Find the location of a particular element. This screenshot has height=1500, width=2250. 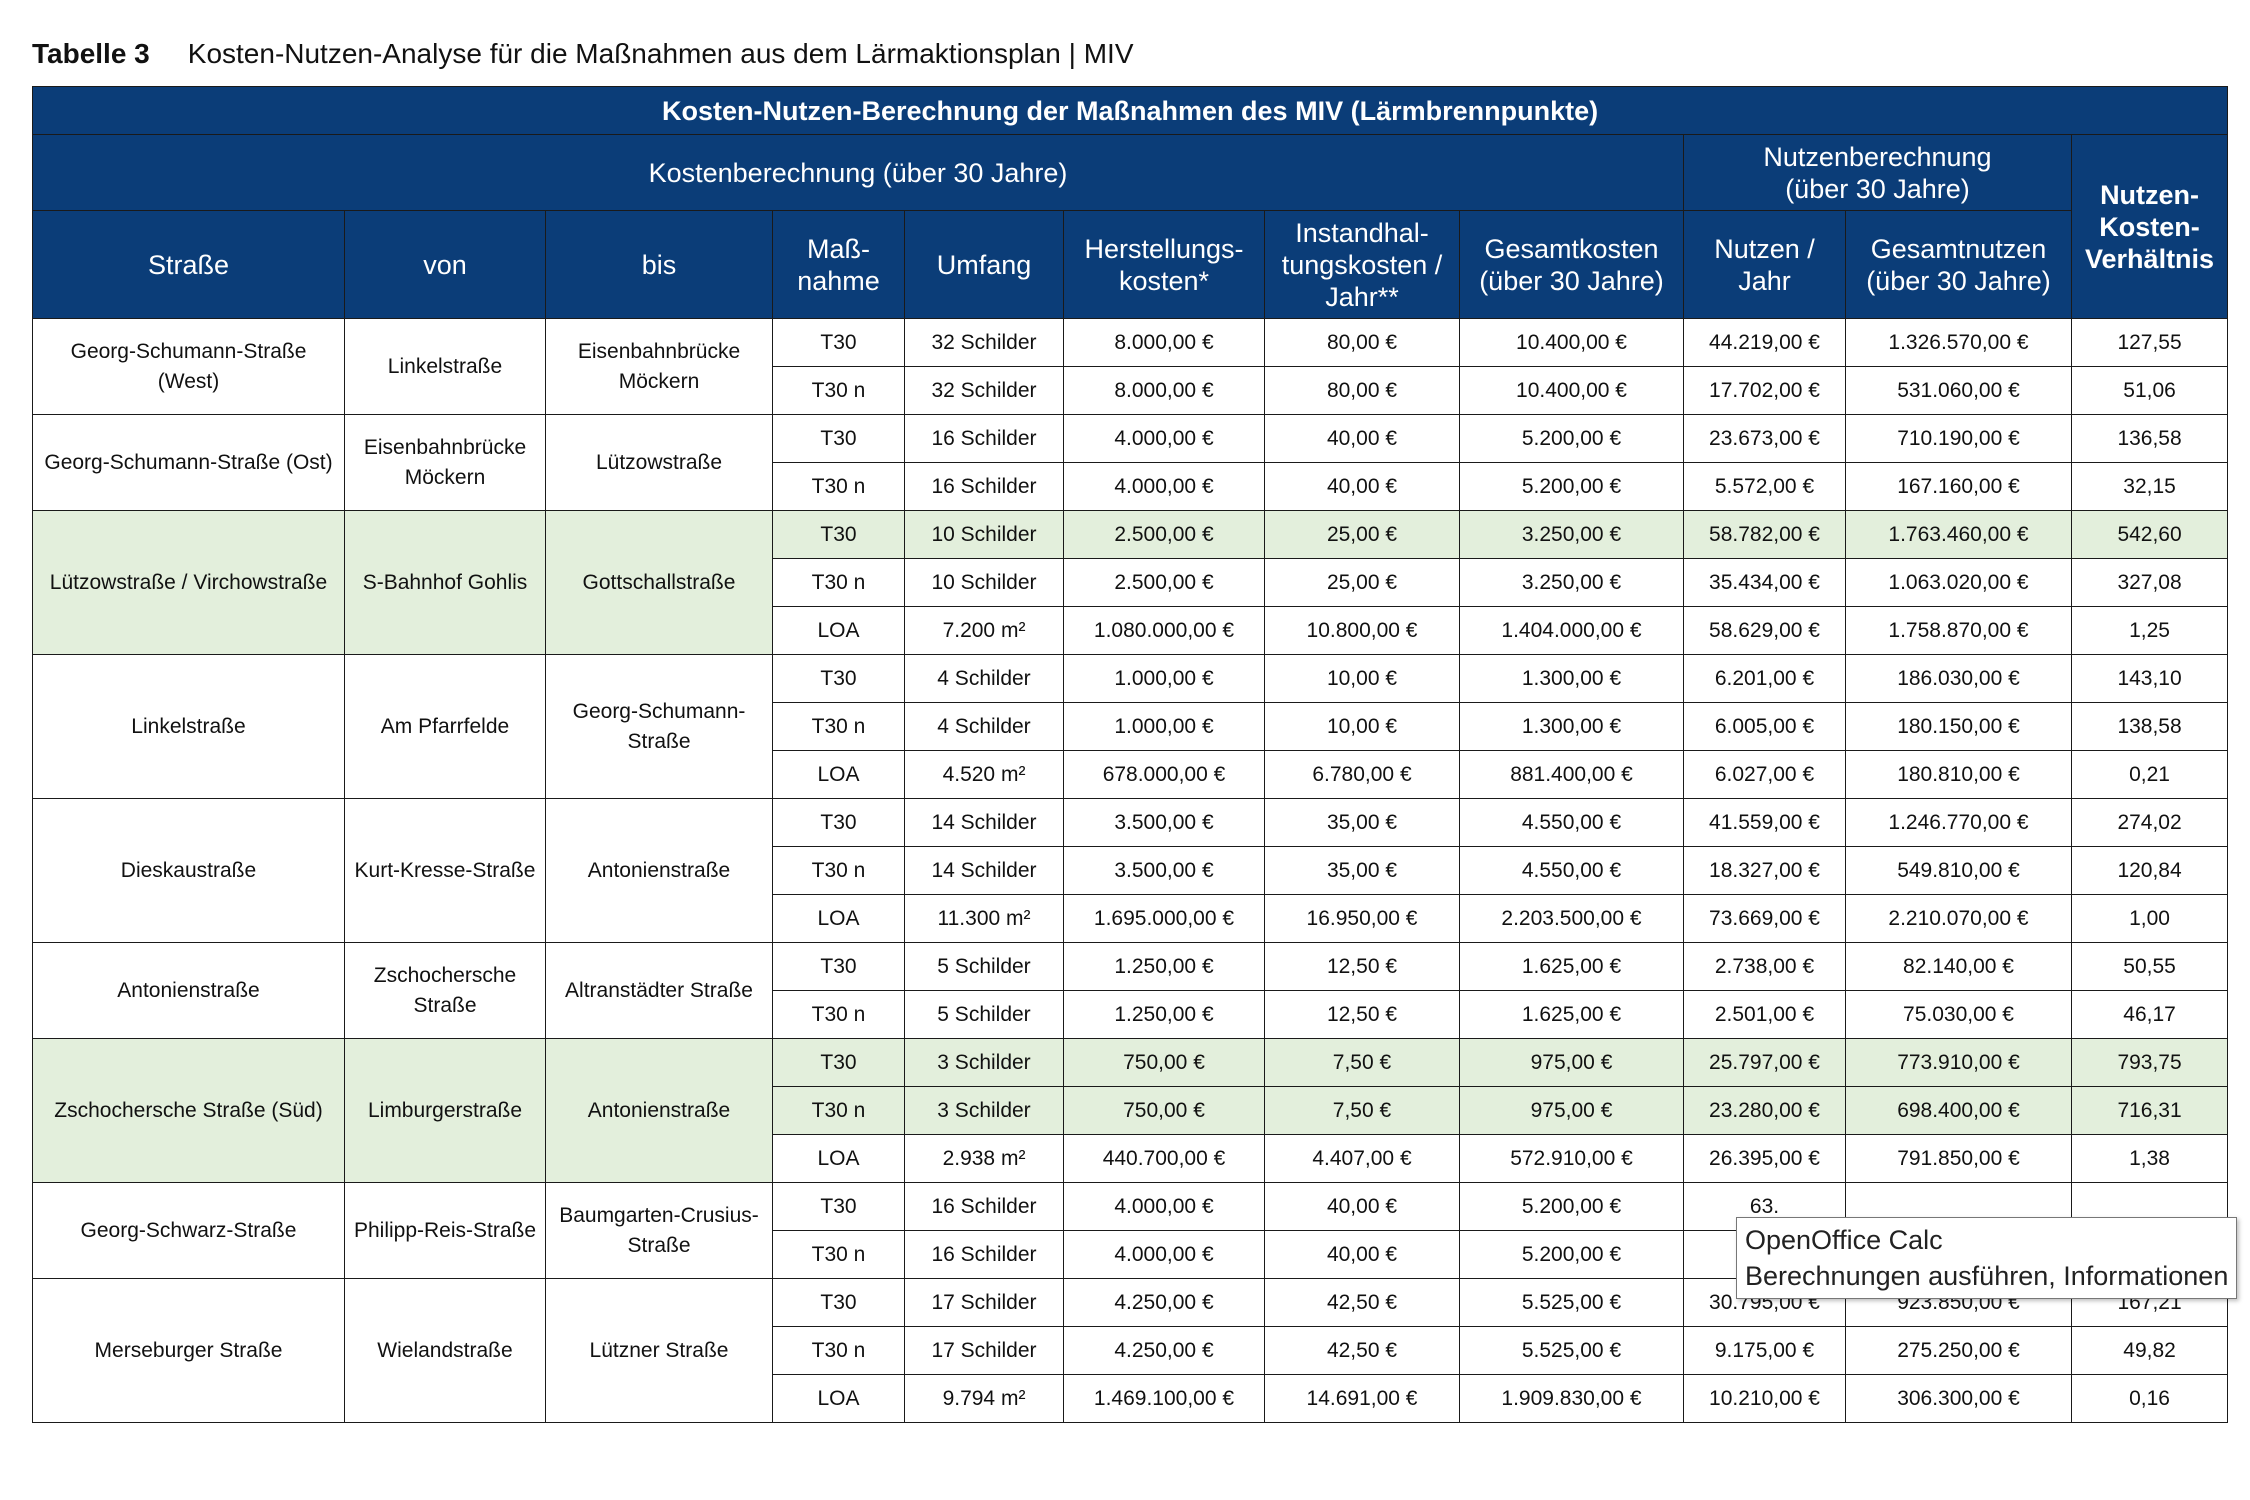

nutzen-jahr-cell: 9.175,00 € is located at coordinates (1764, 1350).